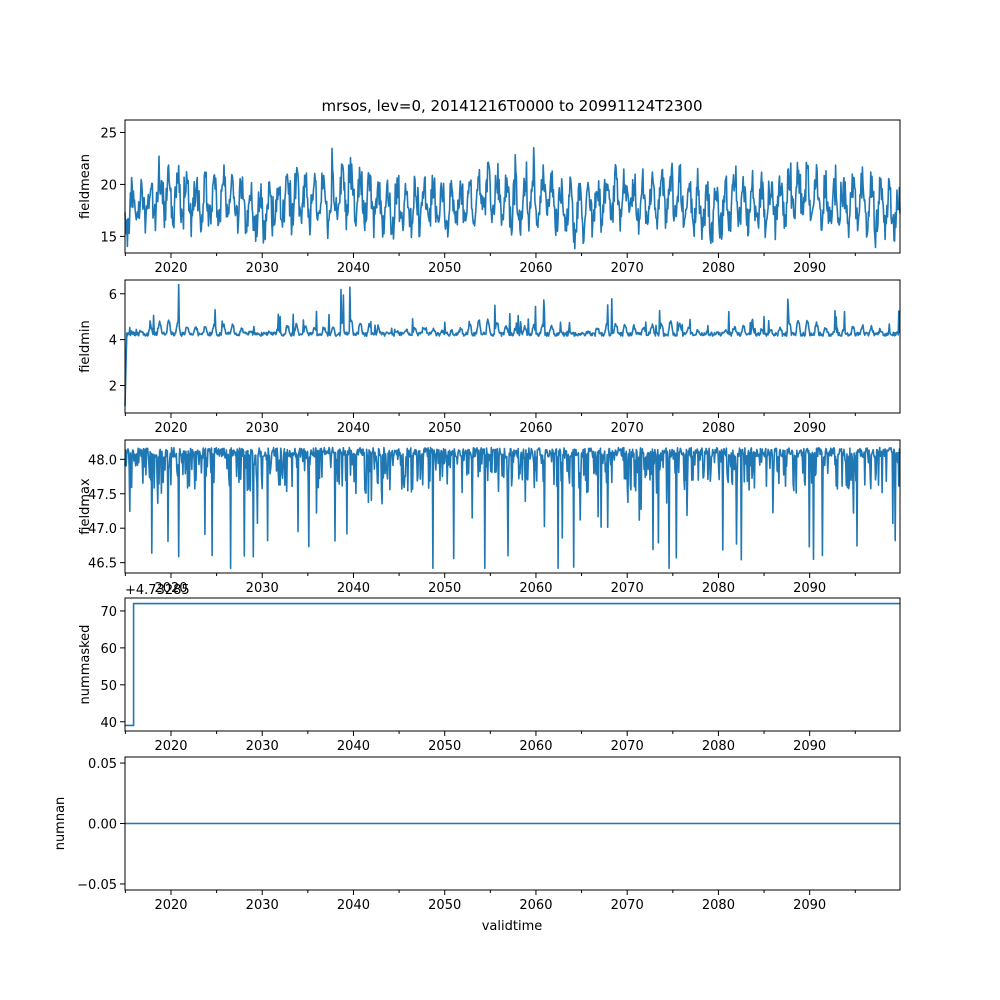 The image size is (1000, 1000). What do you see at coordinates (85, 665) in the screenshot?
I see `y-axis-label-nummasked: nummasked` at bounding box center [85, 665].